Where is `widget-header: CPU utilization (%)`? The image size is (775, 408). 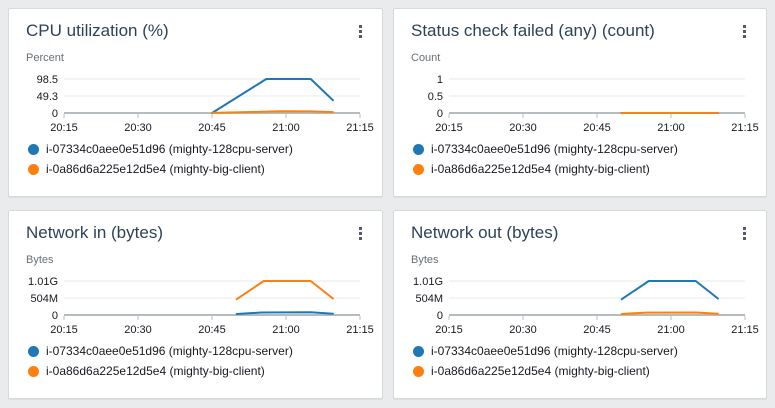 widget-header: CPU utilization (%) is located at coordinates (195, 26).